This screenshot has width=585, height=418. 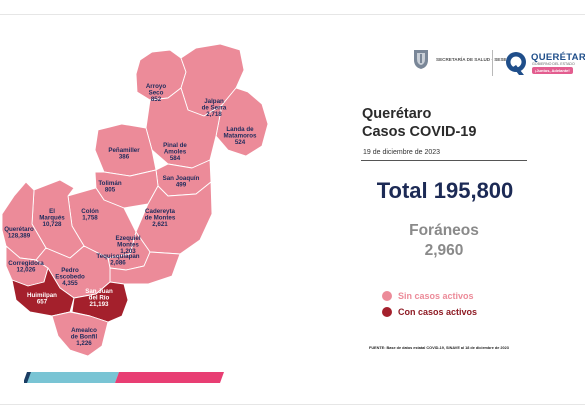 I want to click on municipality-label-san-joaquin: San Joaquín 499, so click(x=181, y=182).